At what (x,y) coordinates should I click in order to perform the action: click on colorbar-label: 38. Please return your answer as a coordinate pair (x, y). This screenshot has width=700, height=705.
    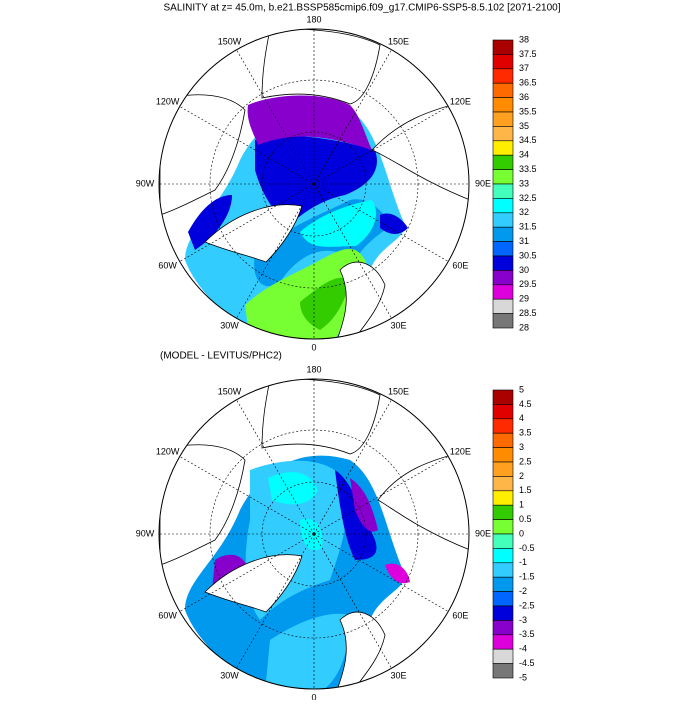
    Looking at the image, I should click on (524, 39).